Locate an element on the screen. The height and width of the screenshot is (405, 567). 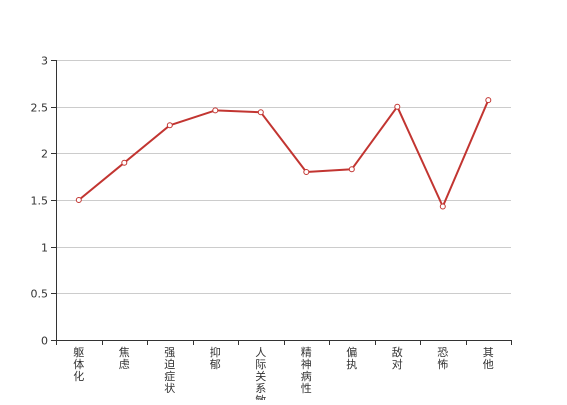
y-tick-label: 2.5 is located at coordinates (40, 108).